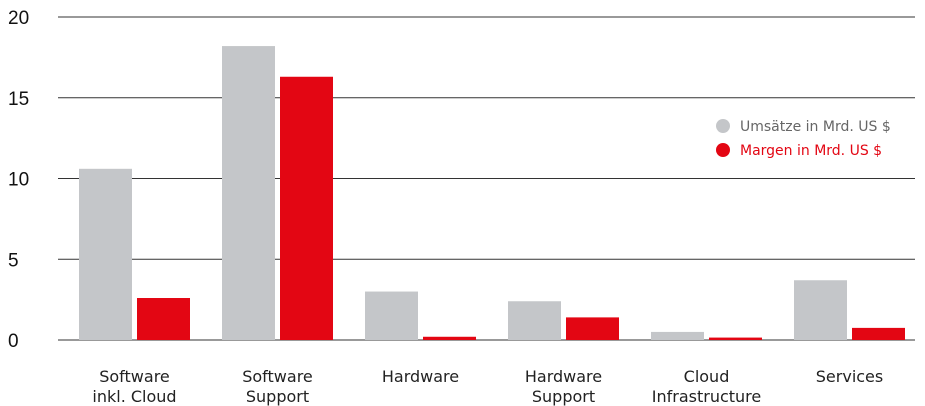 This screenshot has height=406, width=925. Describe the element at coordinates (13, 341) in the screenshot. I see `y-tick-label: 0` at that location.